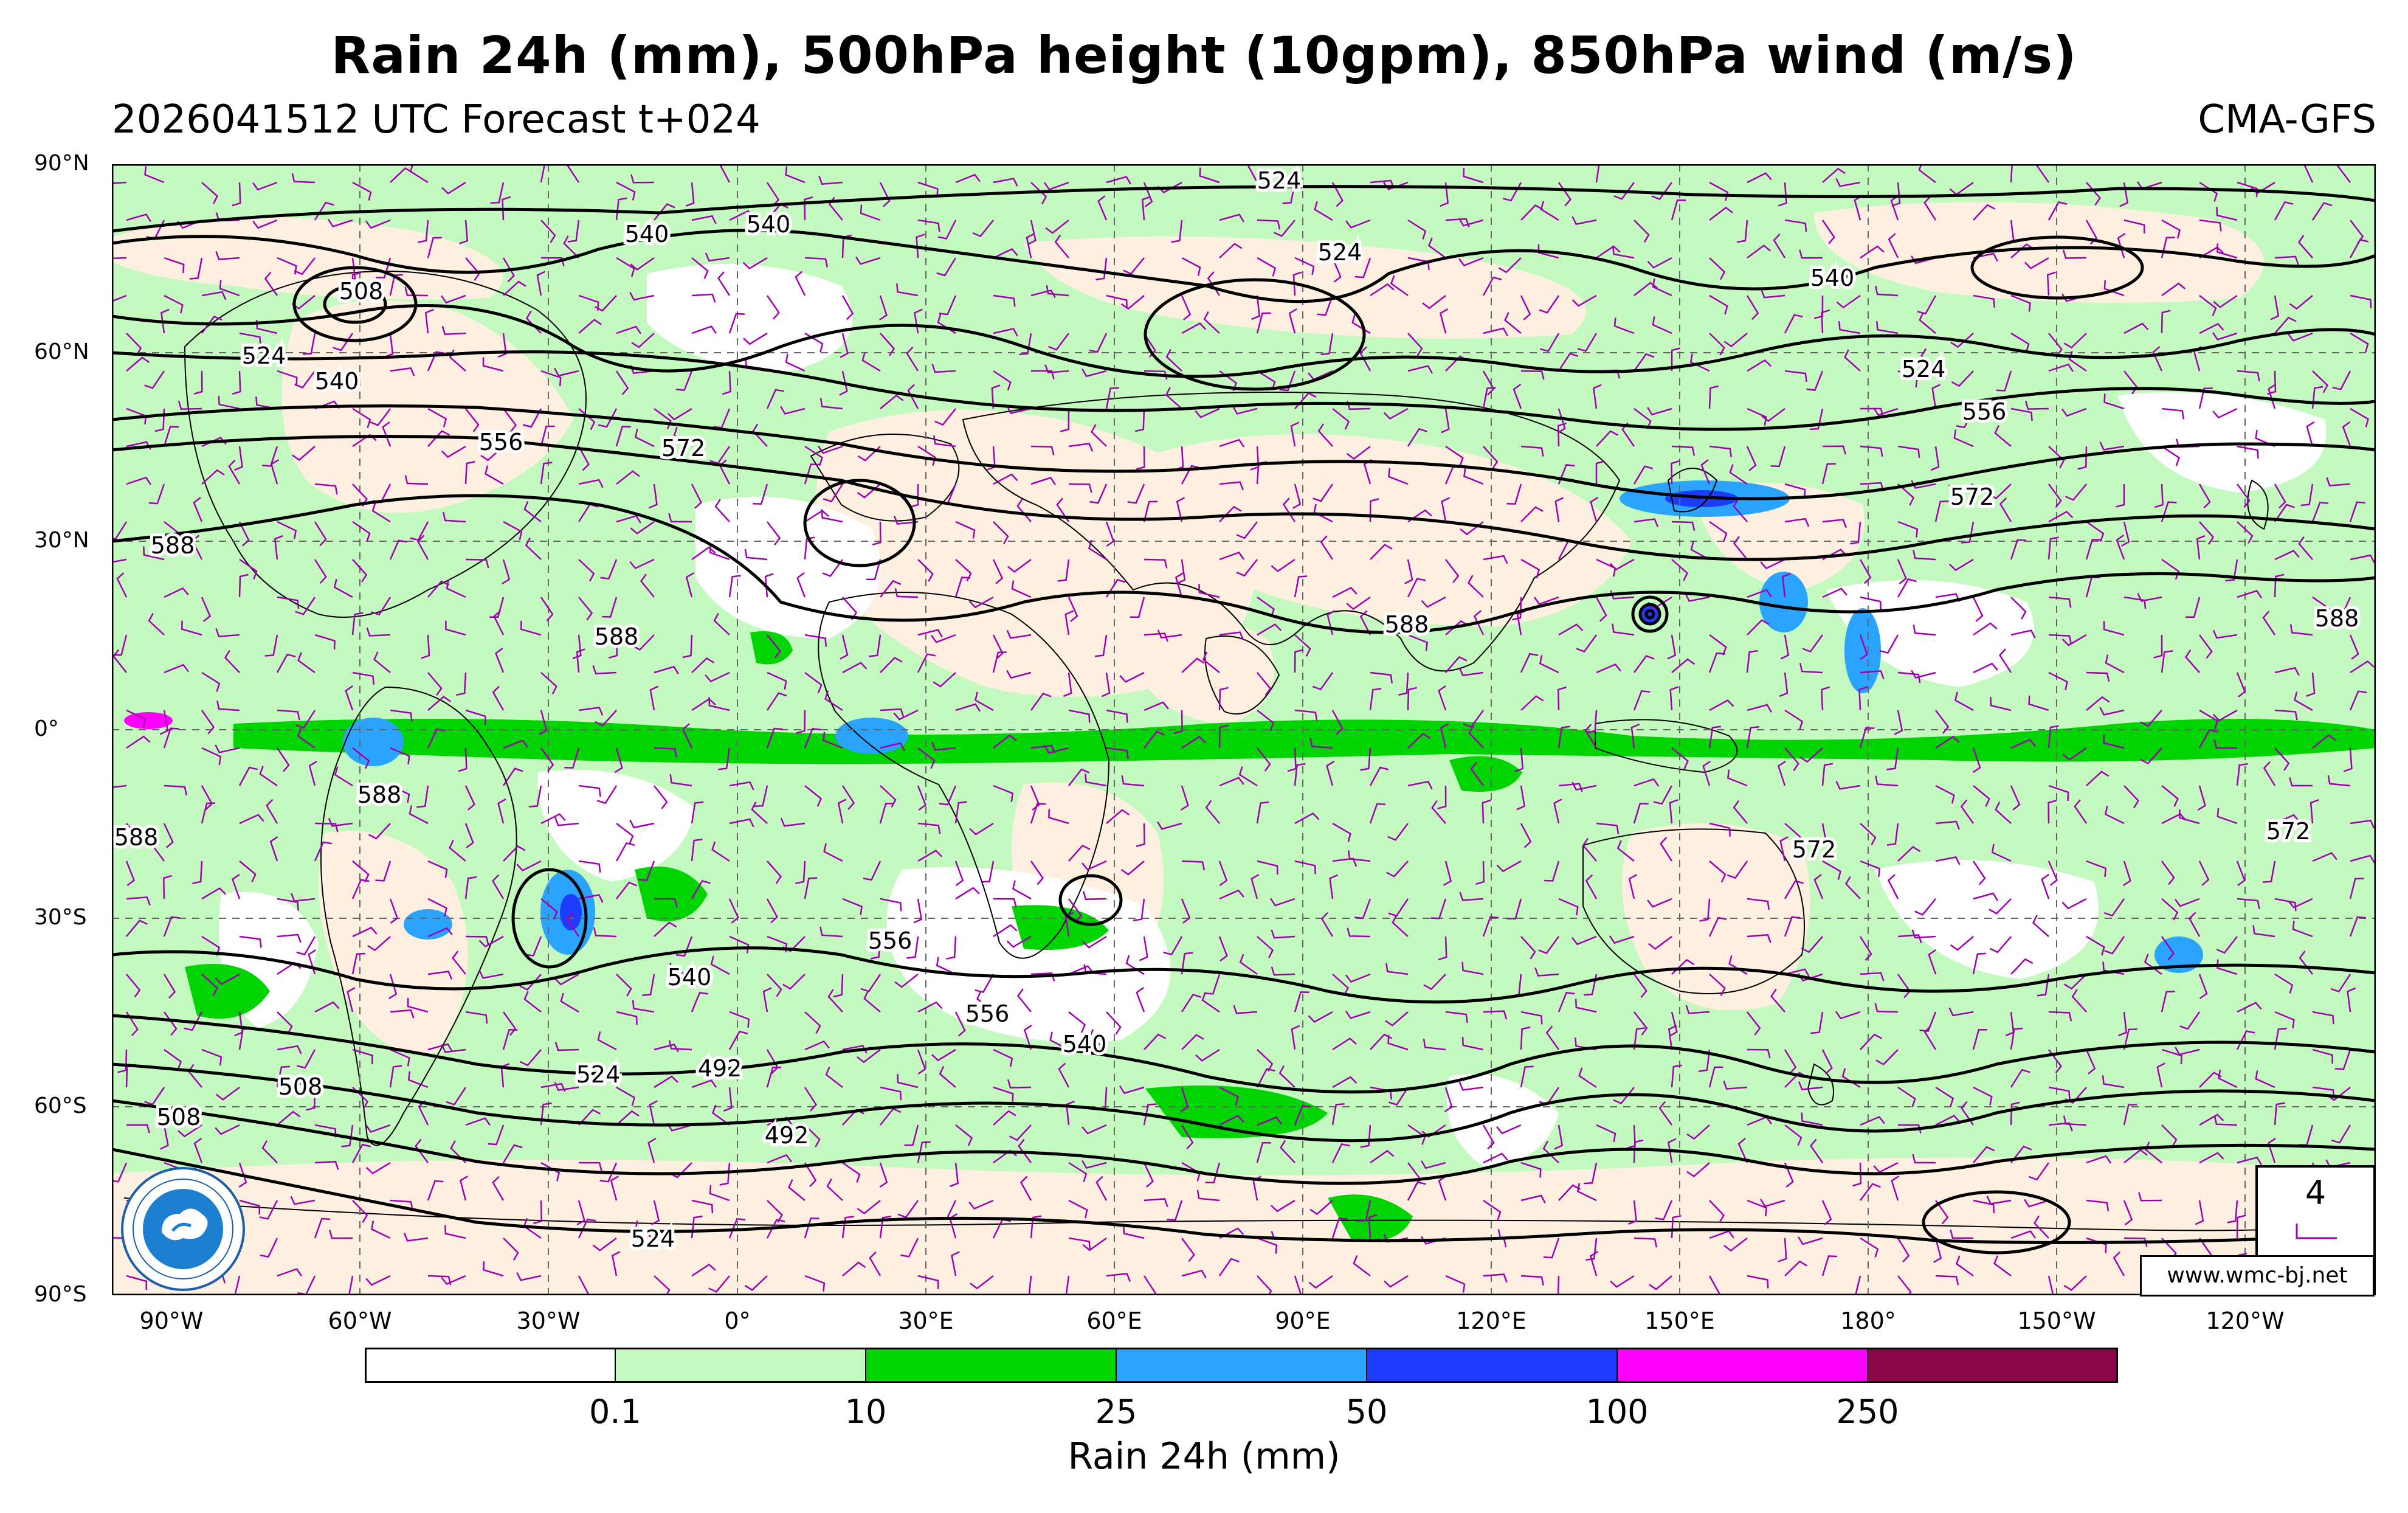 Image resolution: width=2408 pixels, height=1513 pixels. Describe the element at coordinates (61, 351) in the screenshot. I see `lat-label-60n: 60°N` at that location.